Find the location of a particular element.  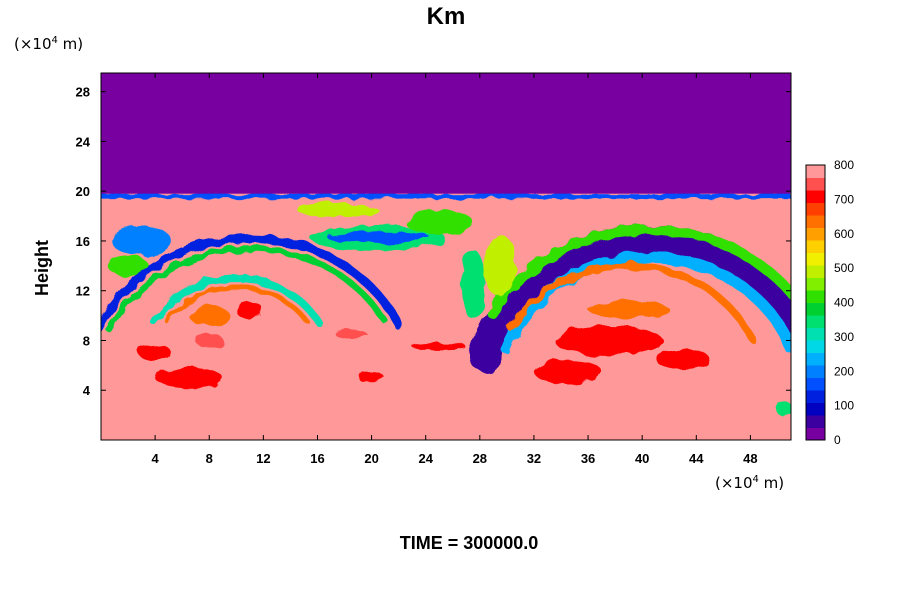

x-tick-label: 24 is located at coordinates (425, 458).